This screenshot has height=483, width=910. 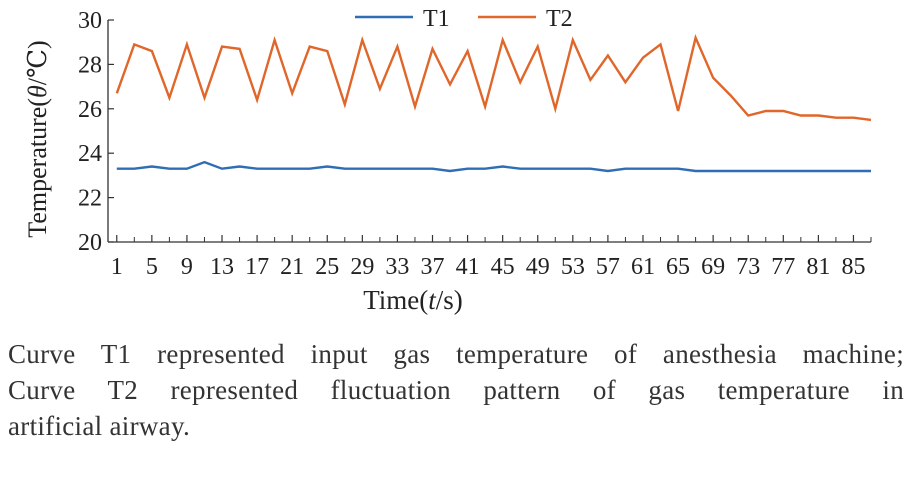 What do you see at coordinates (468, 267) in the screenshot?
I see `x-tick-label: 41` at bounding box center [468, 267].